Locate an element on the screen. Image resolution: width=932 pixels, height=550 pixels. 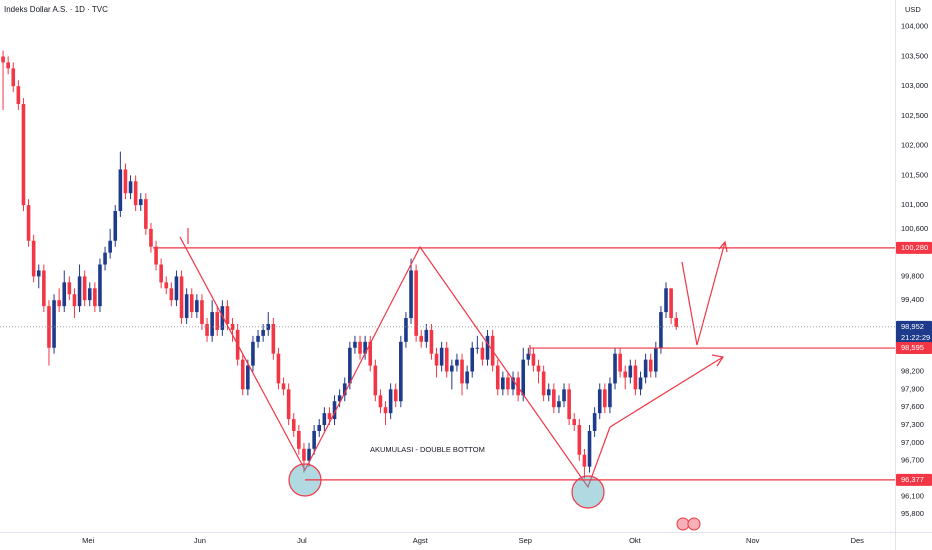
x-tick-label: Agst is located at coordinates (421, 540).